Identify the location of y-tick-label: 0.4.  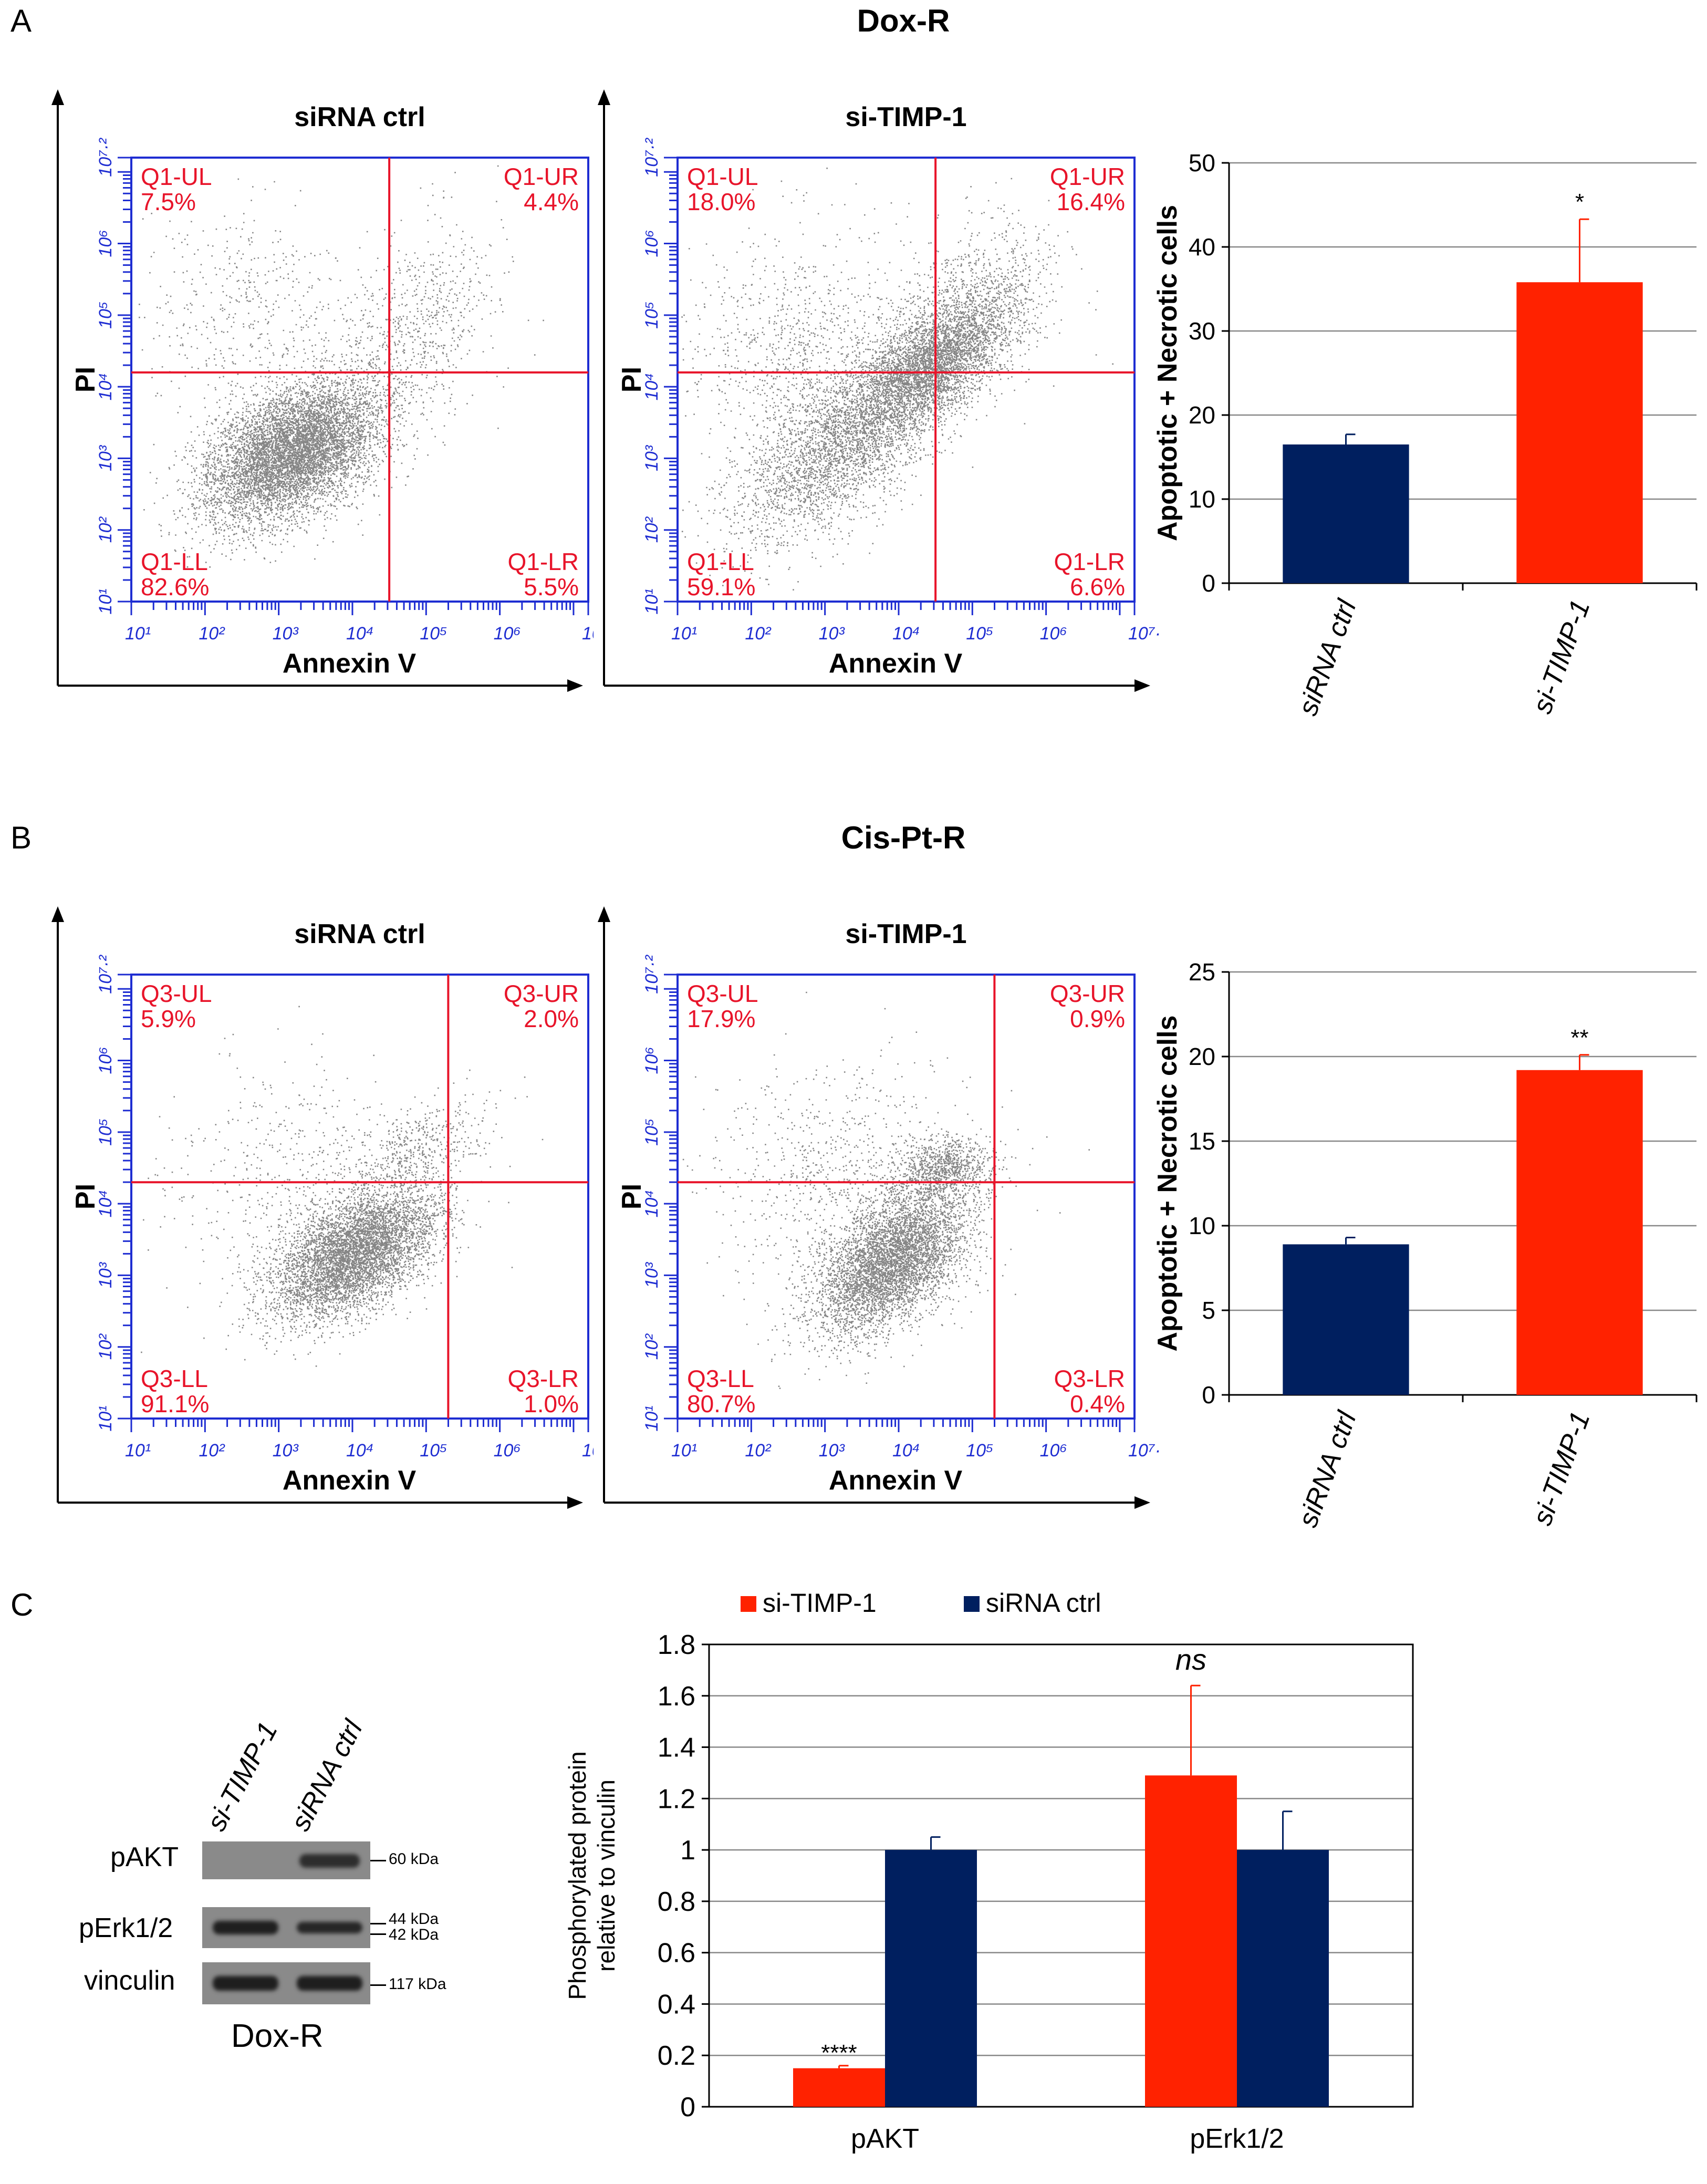
(677, 2004).